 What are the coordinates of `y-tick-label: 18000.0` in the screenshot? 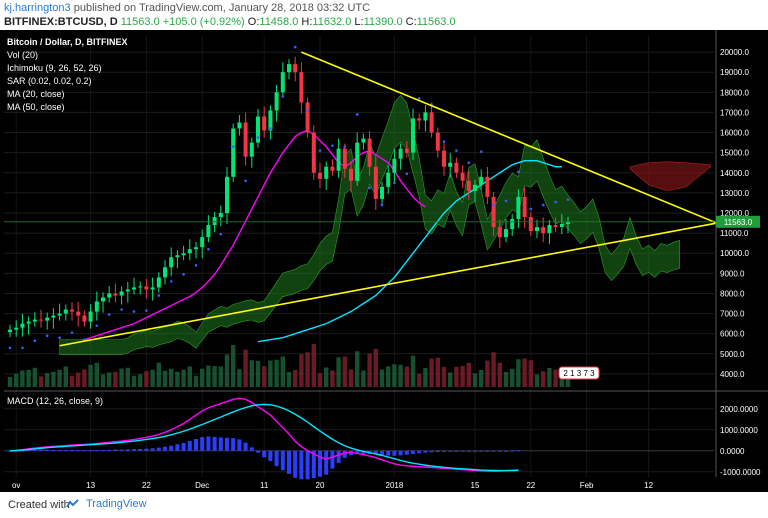 It's located at (734, 92).